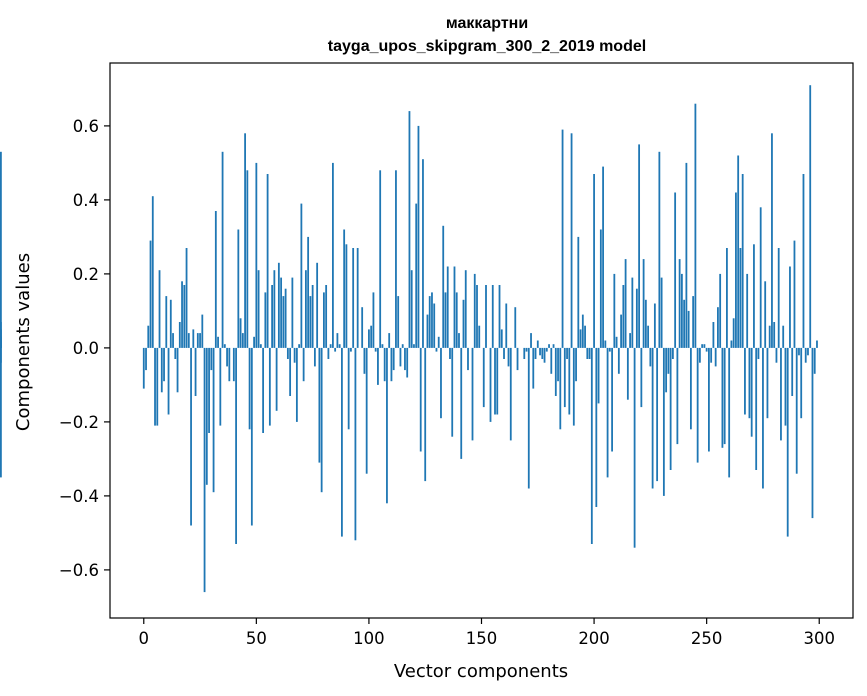 The image size is (867, 696). Describe the element at coordinates (86, 200) in the screenshot. I see `y-tick-label: 0.4` at that location.